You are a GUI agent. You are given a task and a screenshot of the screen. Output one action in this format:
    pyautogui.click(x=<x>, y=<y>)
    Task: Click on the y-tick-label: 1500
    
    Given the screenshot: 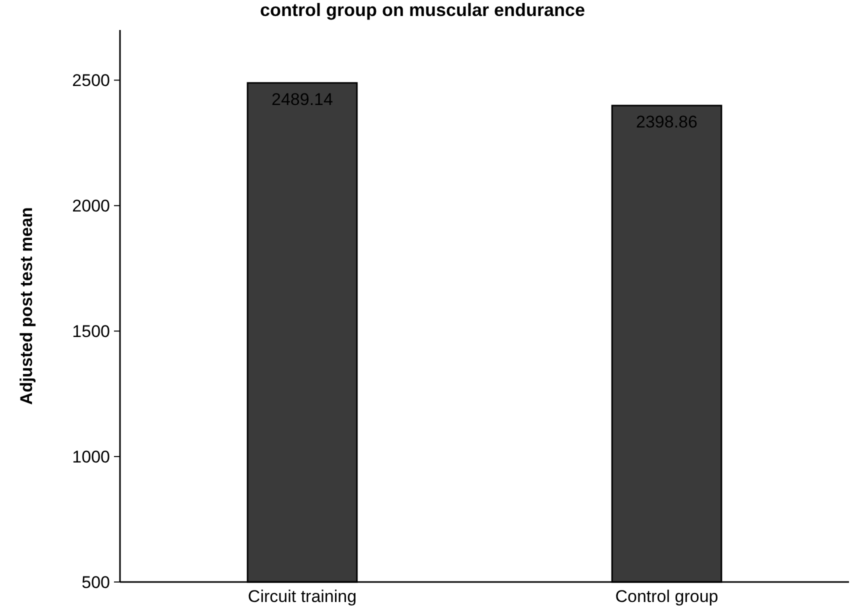 What is the action you would take?
    pyautogui.click(x=91, y=332)
    